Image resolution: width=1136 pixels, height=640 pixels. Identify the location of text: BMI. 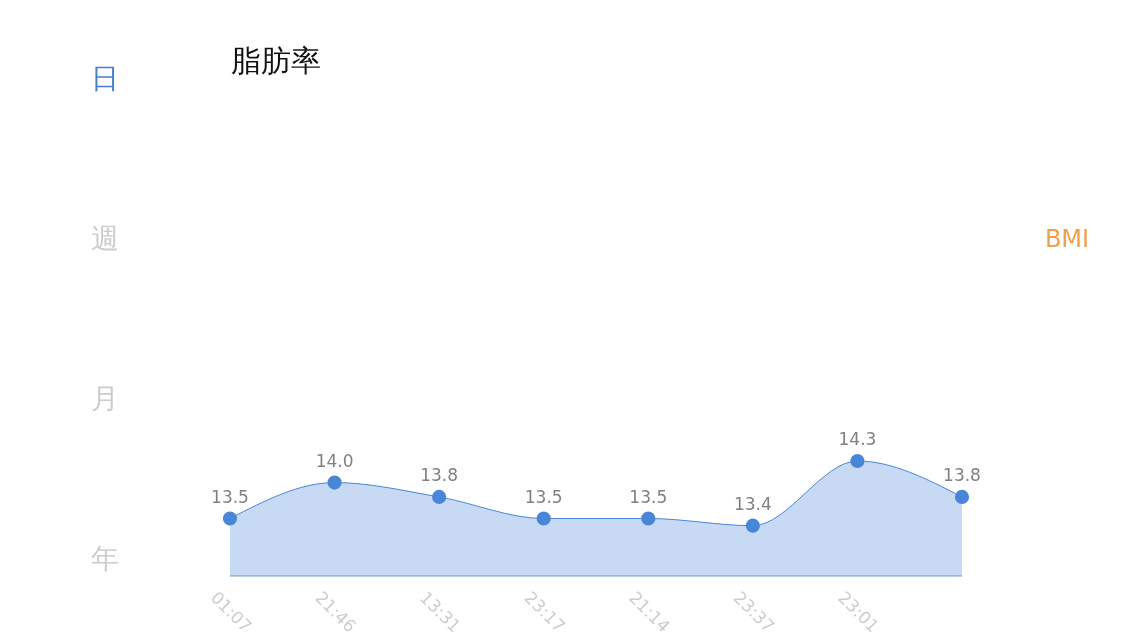
(1067, 239).